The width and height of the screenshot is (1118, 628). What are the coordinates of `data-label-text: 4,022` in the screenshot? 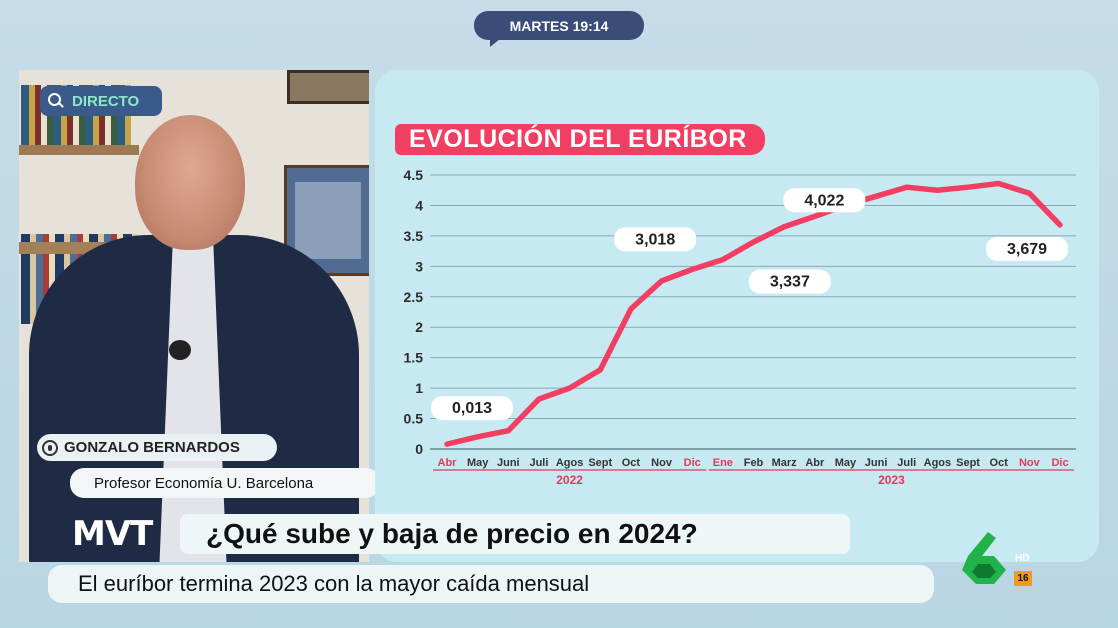 It's located at (824, 200).